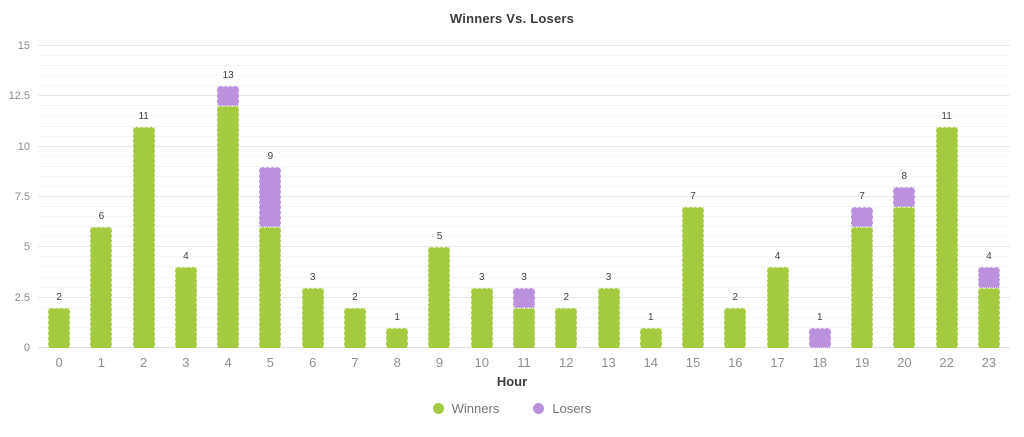 Image resolution: width=1024 pixels, height=437 pixels. I want to click on bar-column: 8 20, so click(904, 208).